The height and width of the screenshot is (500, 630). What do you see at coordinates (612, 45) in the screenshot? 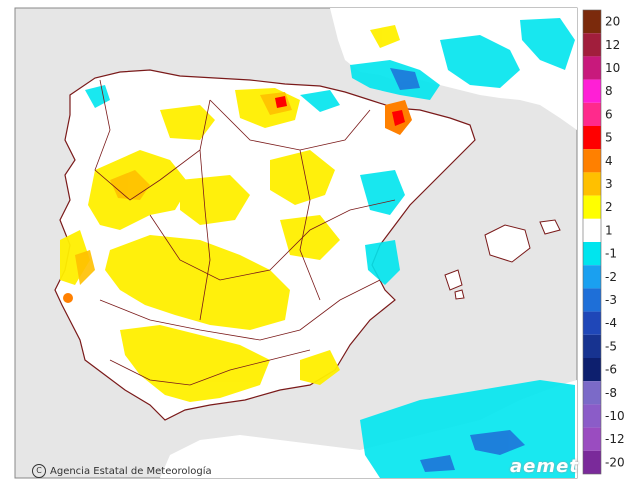
I see `legend-label: 12` at bounding box center [612, 45].